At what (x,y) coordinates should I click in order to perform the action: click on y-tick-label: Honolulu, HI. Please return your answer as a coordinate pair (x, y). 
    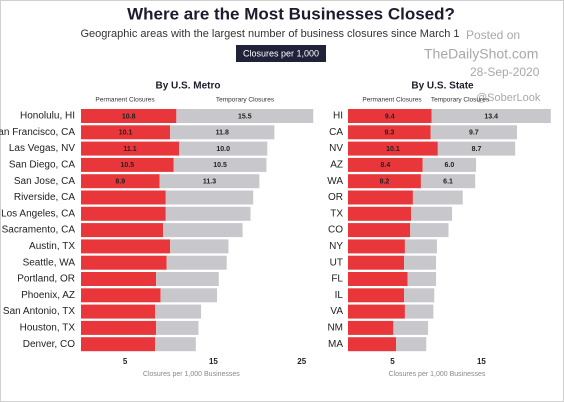
    Looking at the image, I should click on (47, 116).